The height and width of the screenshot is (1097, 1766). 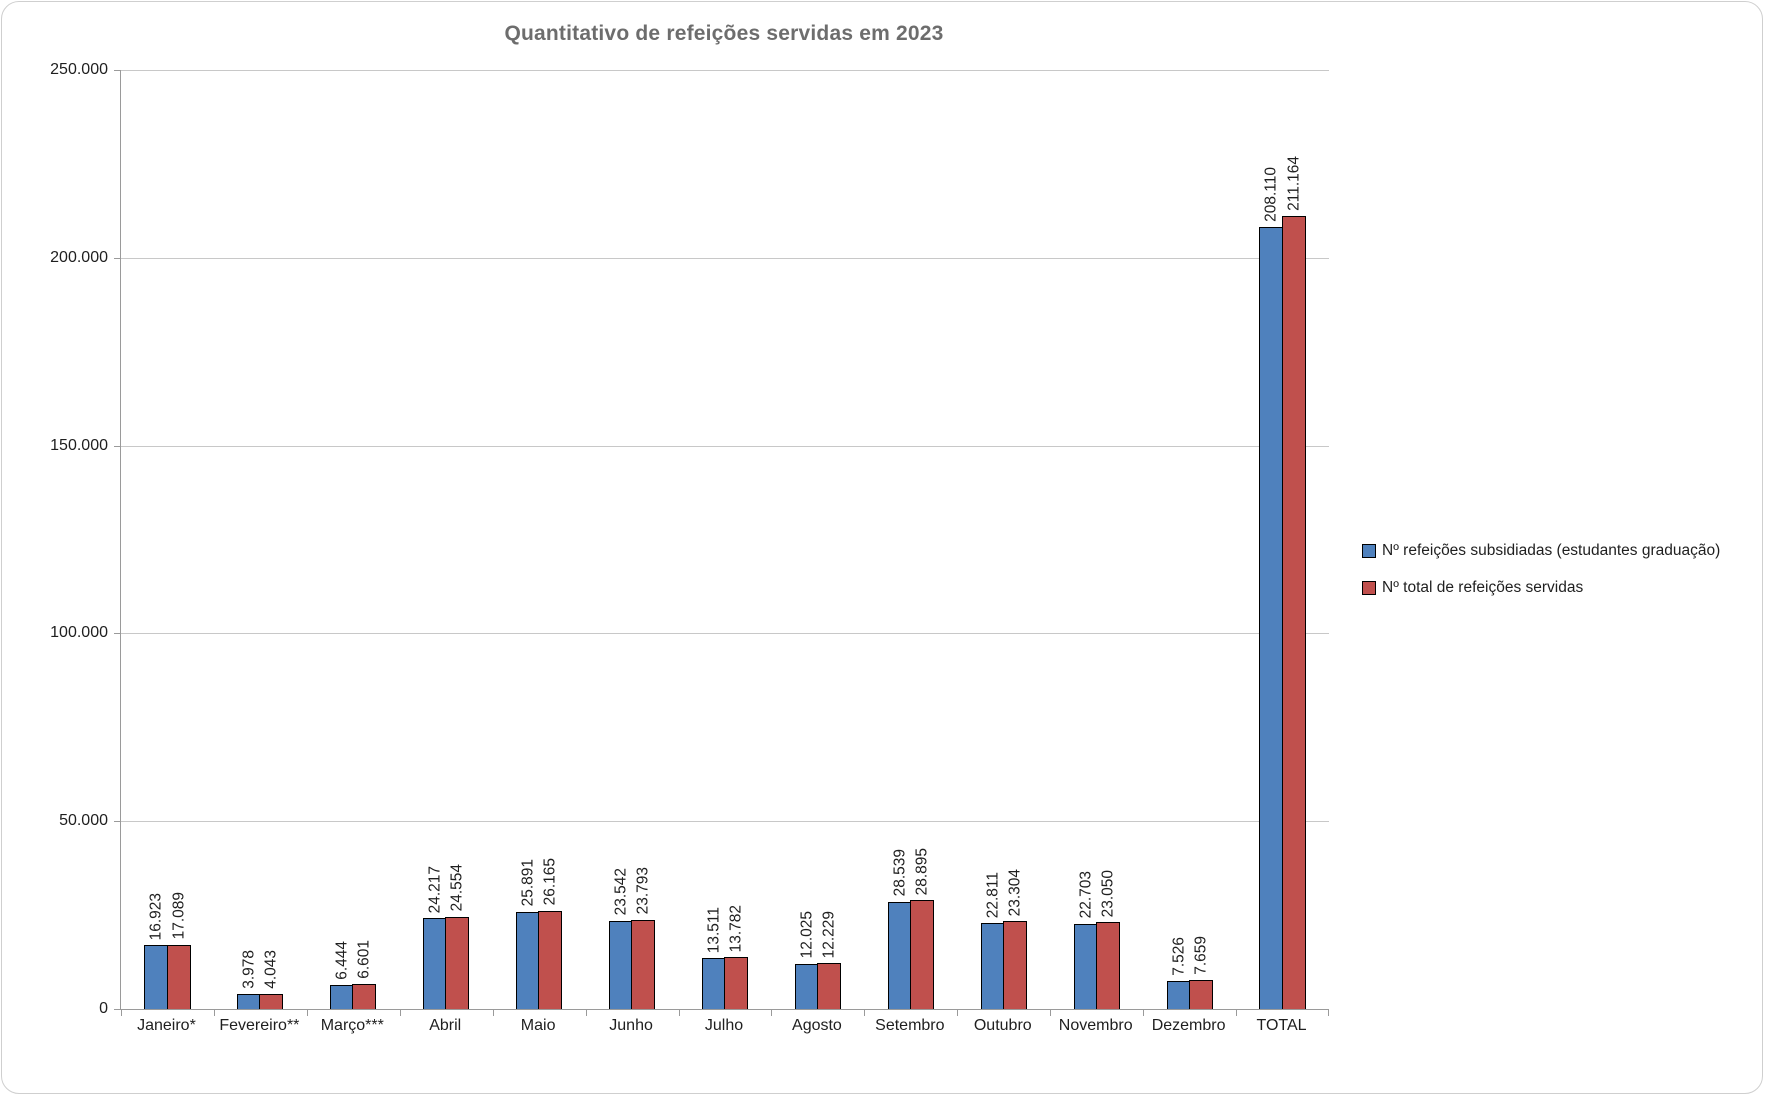 What do you see at coordinates (550, 933) in the screenshot?
I see `bar-total-maio: 26.165` at bounding box center [550, 933].